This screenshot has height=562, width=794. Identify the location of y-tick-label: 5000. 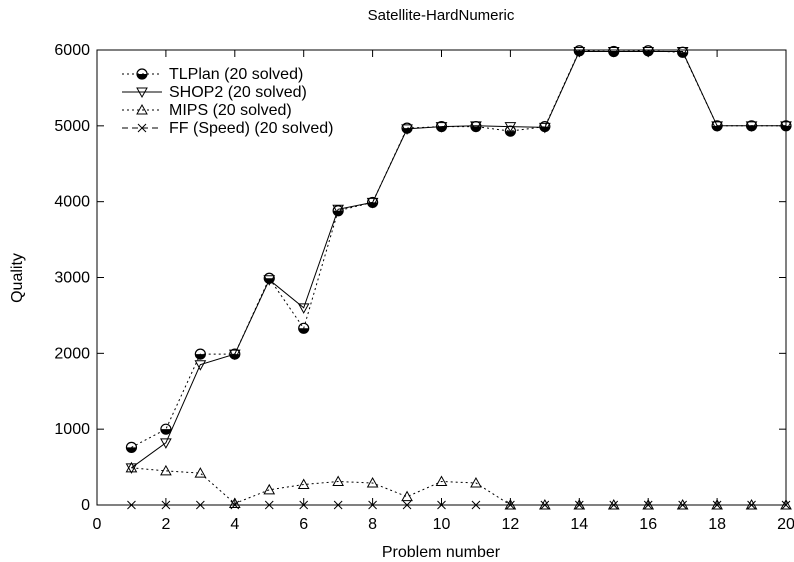
(72, 126).